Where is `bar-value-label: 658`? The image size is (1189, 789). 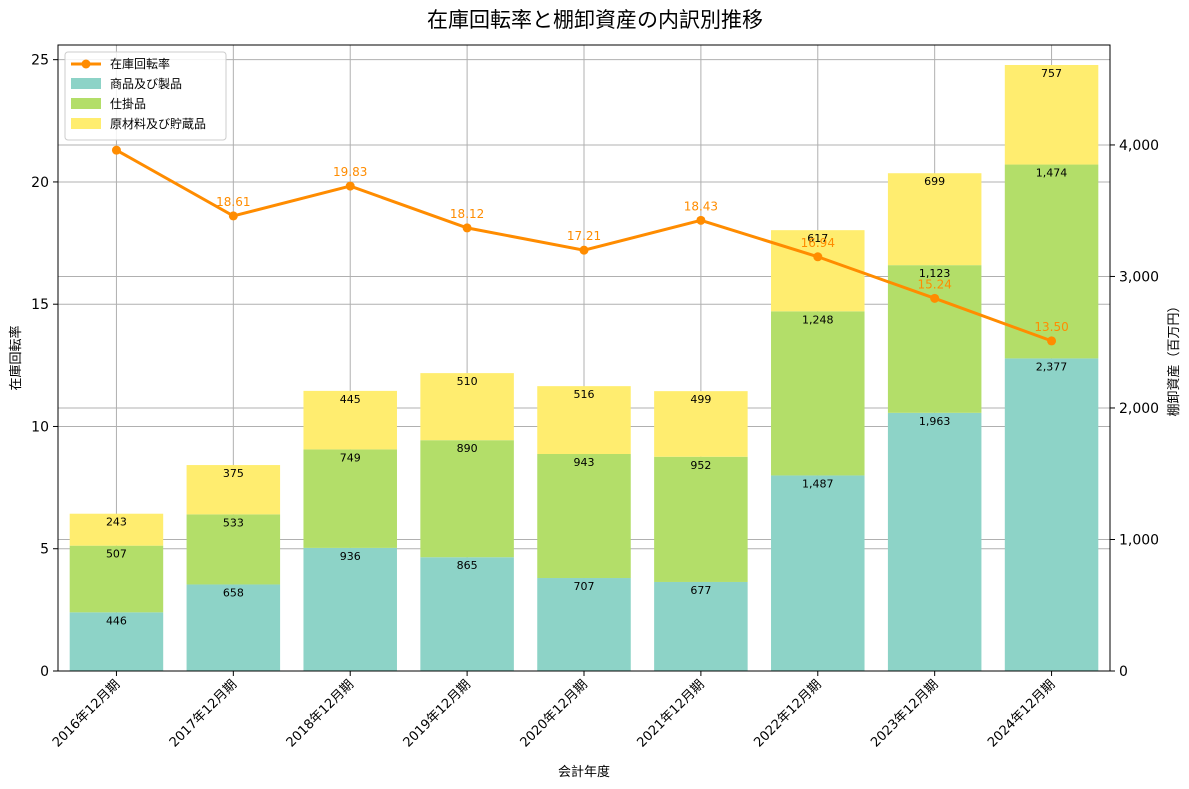 bar-value-label: 658 is located at coordinates (233, 592).